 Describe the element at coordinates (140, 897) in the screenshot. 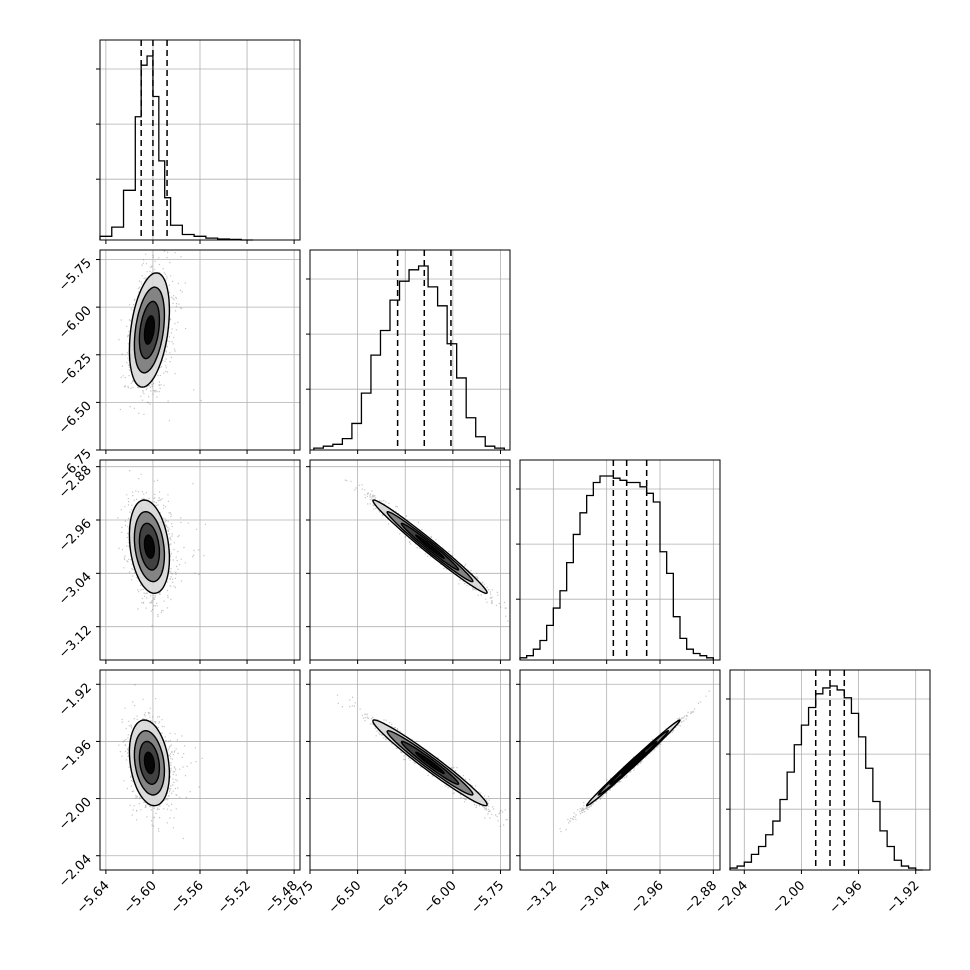

I see `x-tick-label: −5.60` at that location.